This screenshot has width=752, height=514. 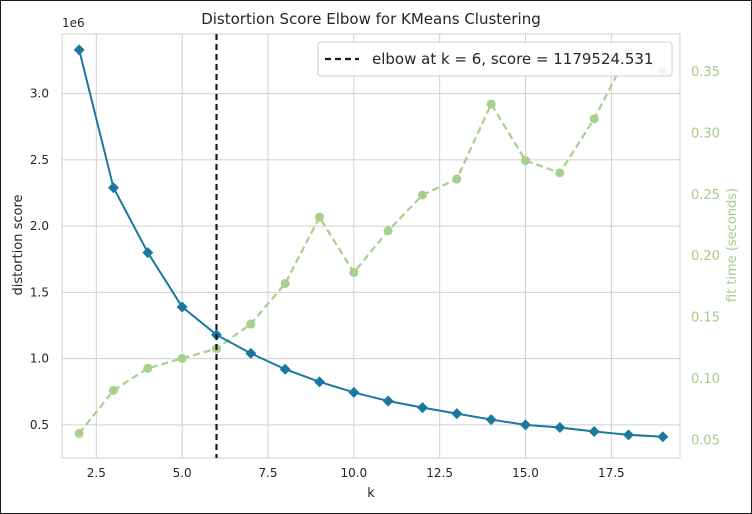 What do you see at coordinates (39, 359) in the screenshot?
I see `y-tick-label: 1.0` at bounding box center [39, 359].